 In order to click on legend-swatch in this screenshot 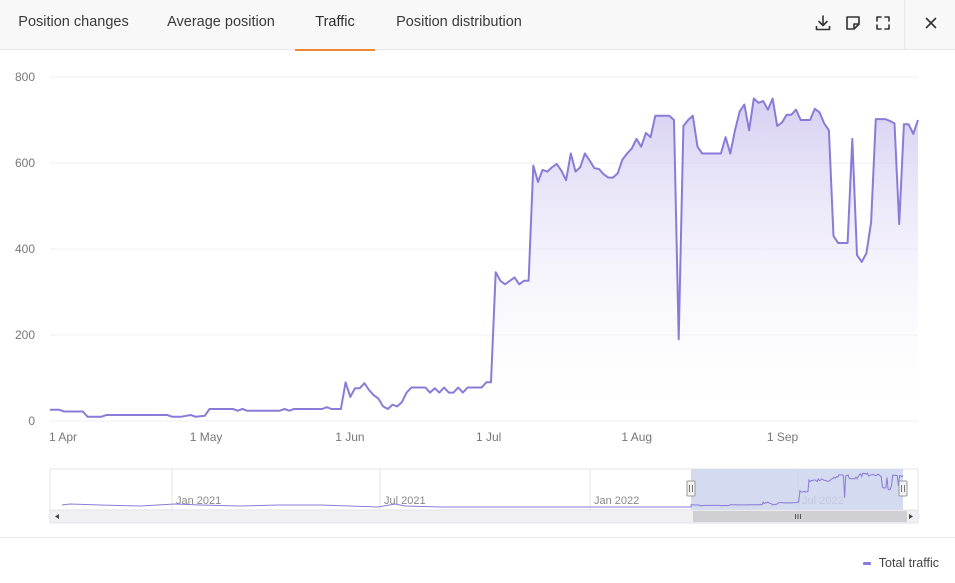, I will do `click(866, 563)`.